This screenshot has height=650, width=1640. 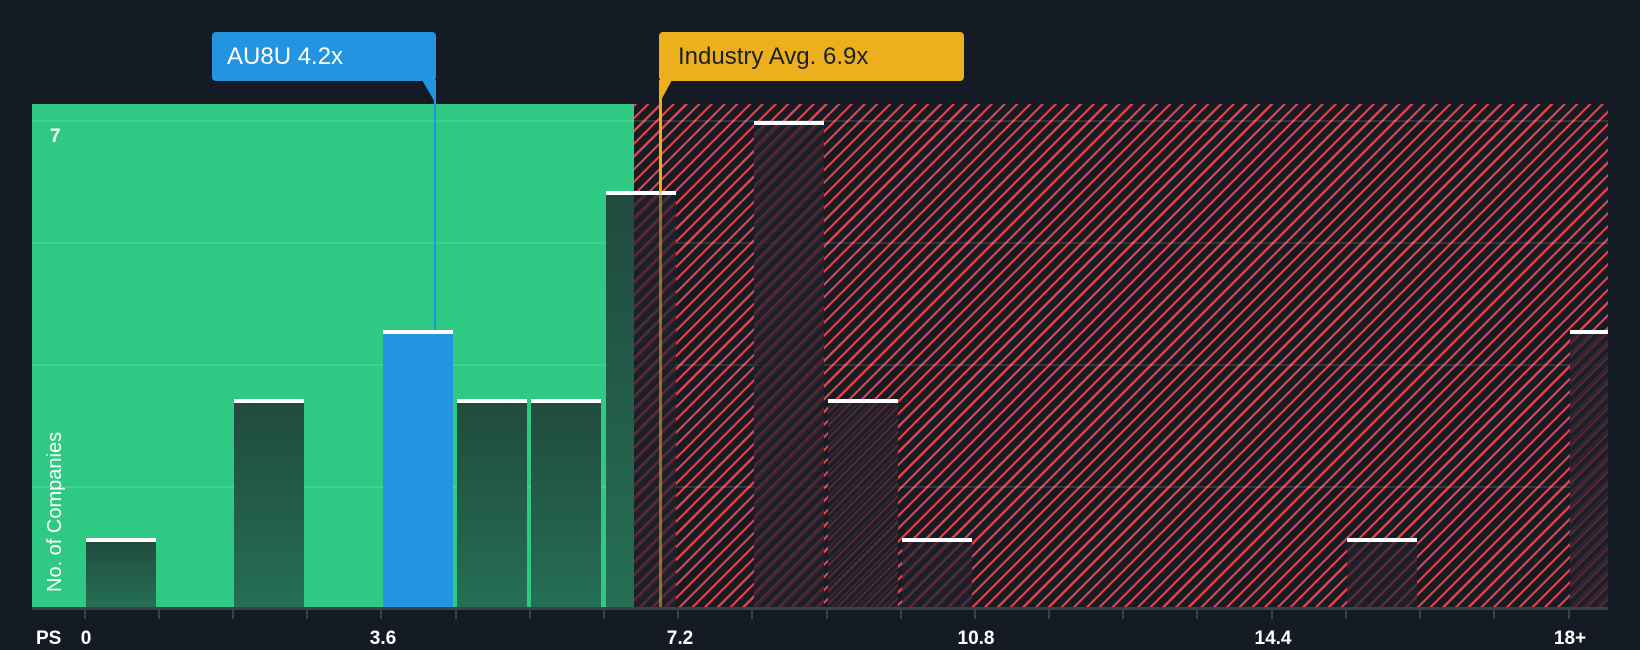 I want to click on company-callout: AU8U 4.2x, so click(x=324, y=56).